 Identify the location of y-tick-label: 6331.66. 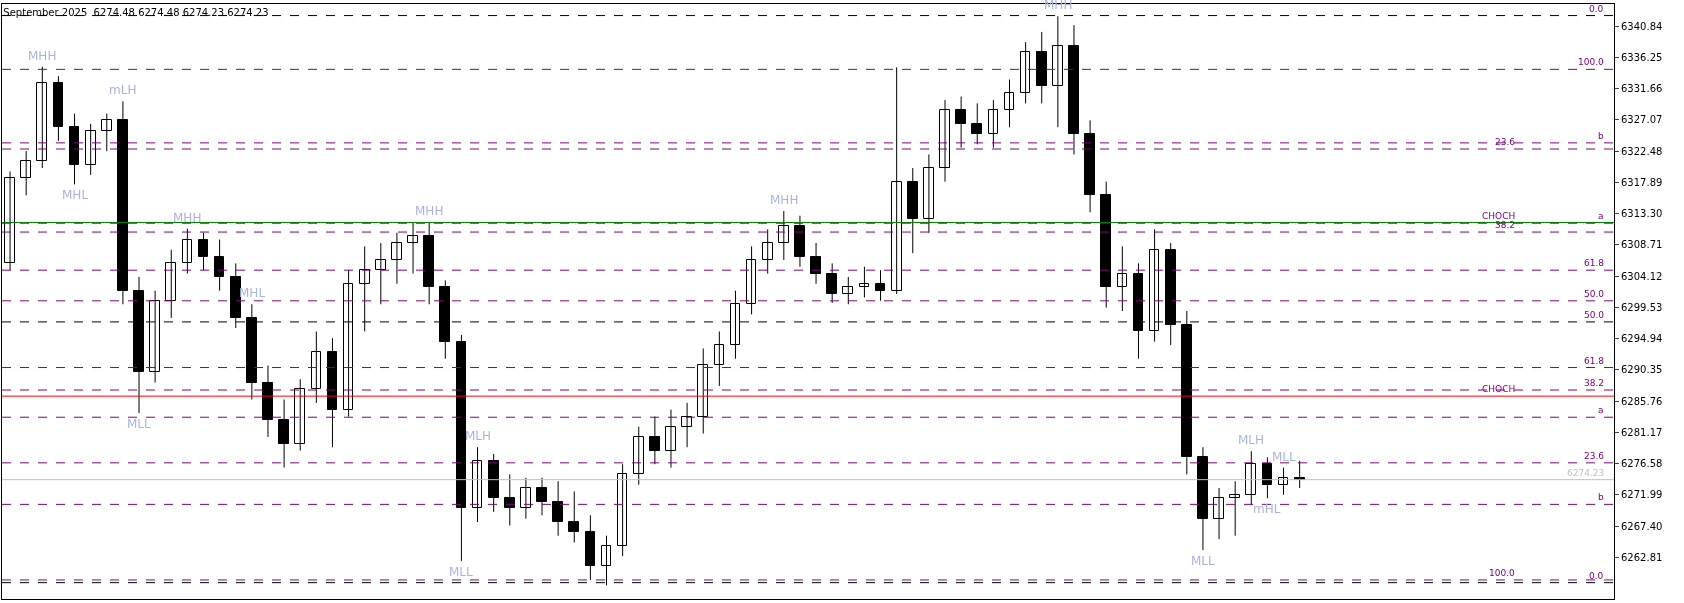
(1642, 89).